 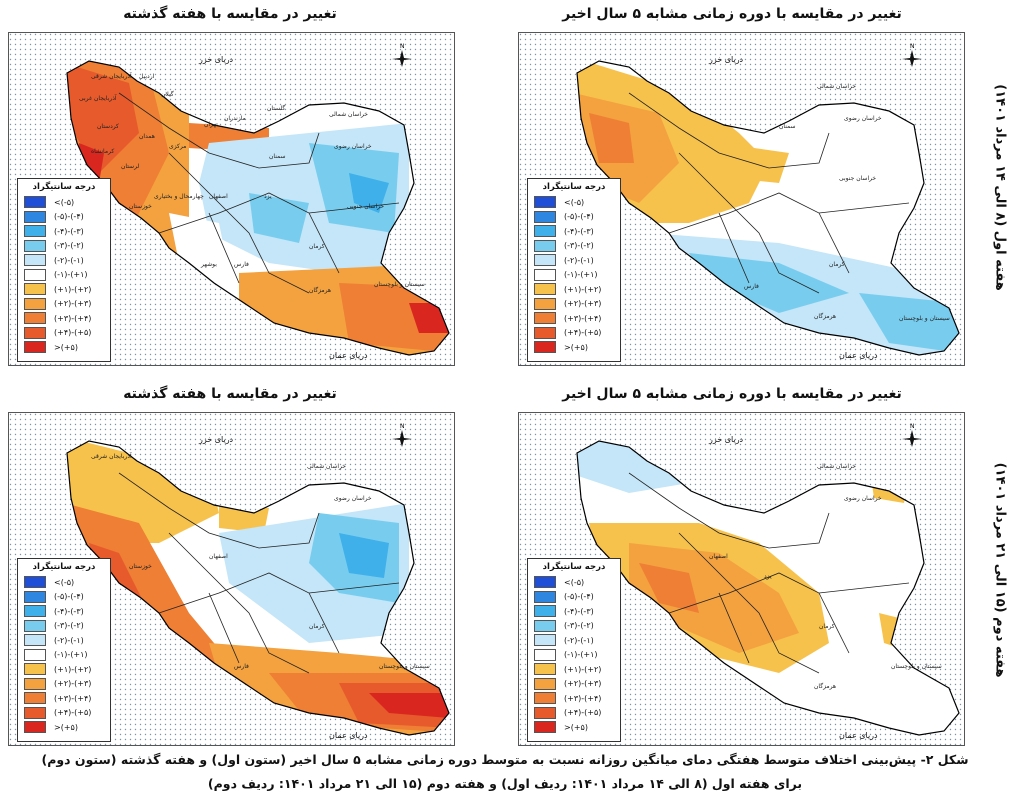 I want to click on legend-label: (+۲)-(+۳), so click(x=583, y=684).